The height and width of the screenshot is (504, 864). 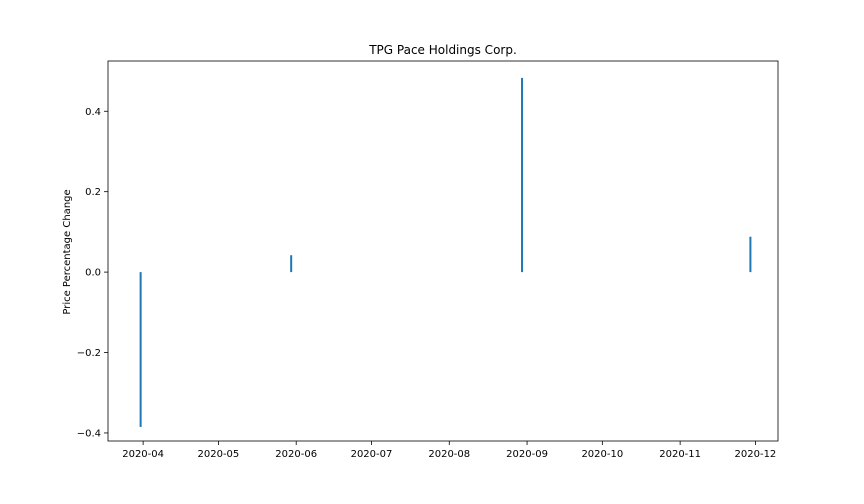 I want to click on y-axis-ticks: 0.4 0.2 0.0 −0.2 −0.4, so click(x=92, y=273).